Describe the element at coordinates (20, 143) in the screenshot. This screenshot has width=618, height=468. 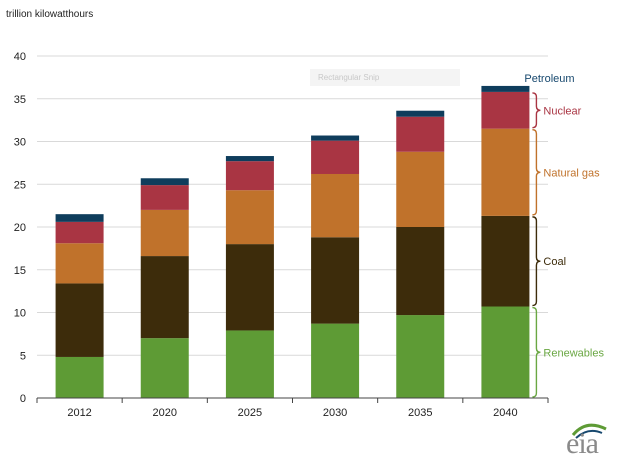
I see `y-tick-label: 30` at that location.